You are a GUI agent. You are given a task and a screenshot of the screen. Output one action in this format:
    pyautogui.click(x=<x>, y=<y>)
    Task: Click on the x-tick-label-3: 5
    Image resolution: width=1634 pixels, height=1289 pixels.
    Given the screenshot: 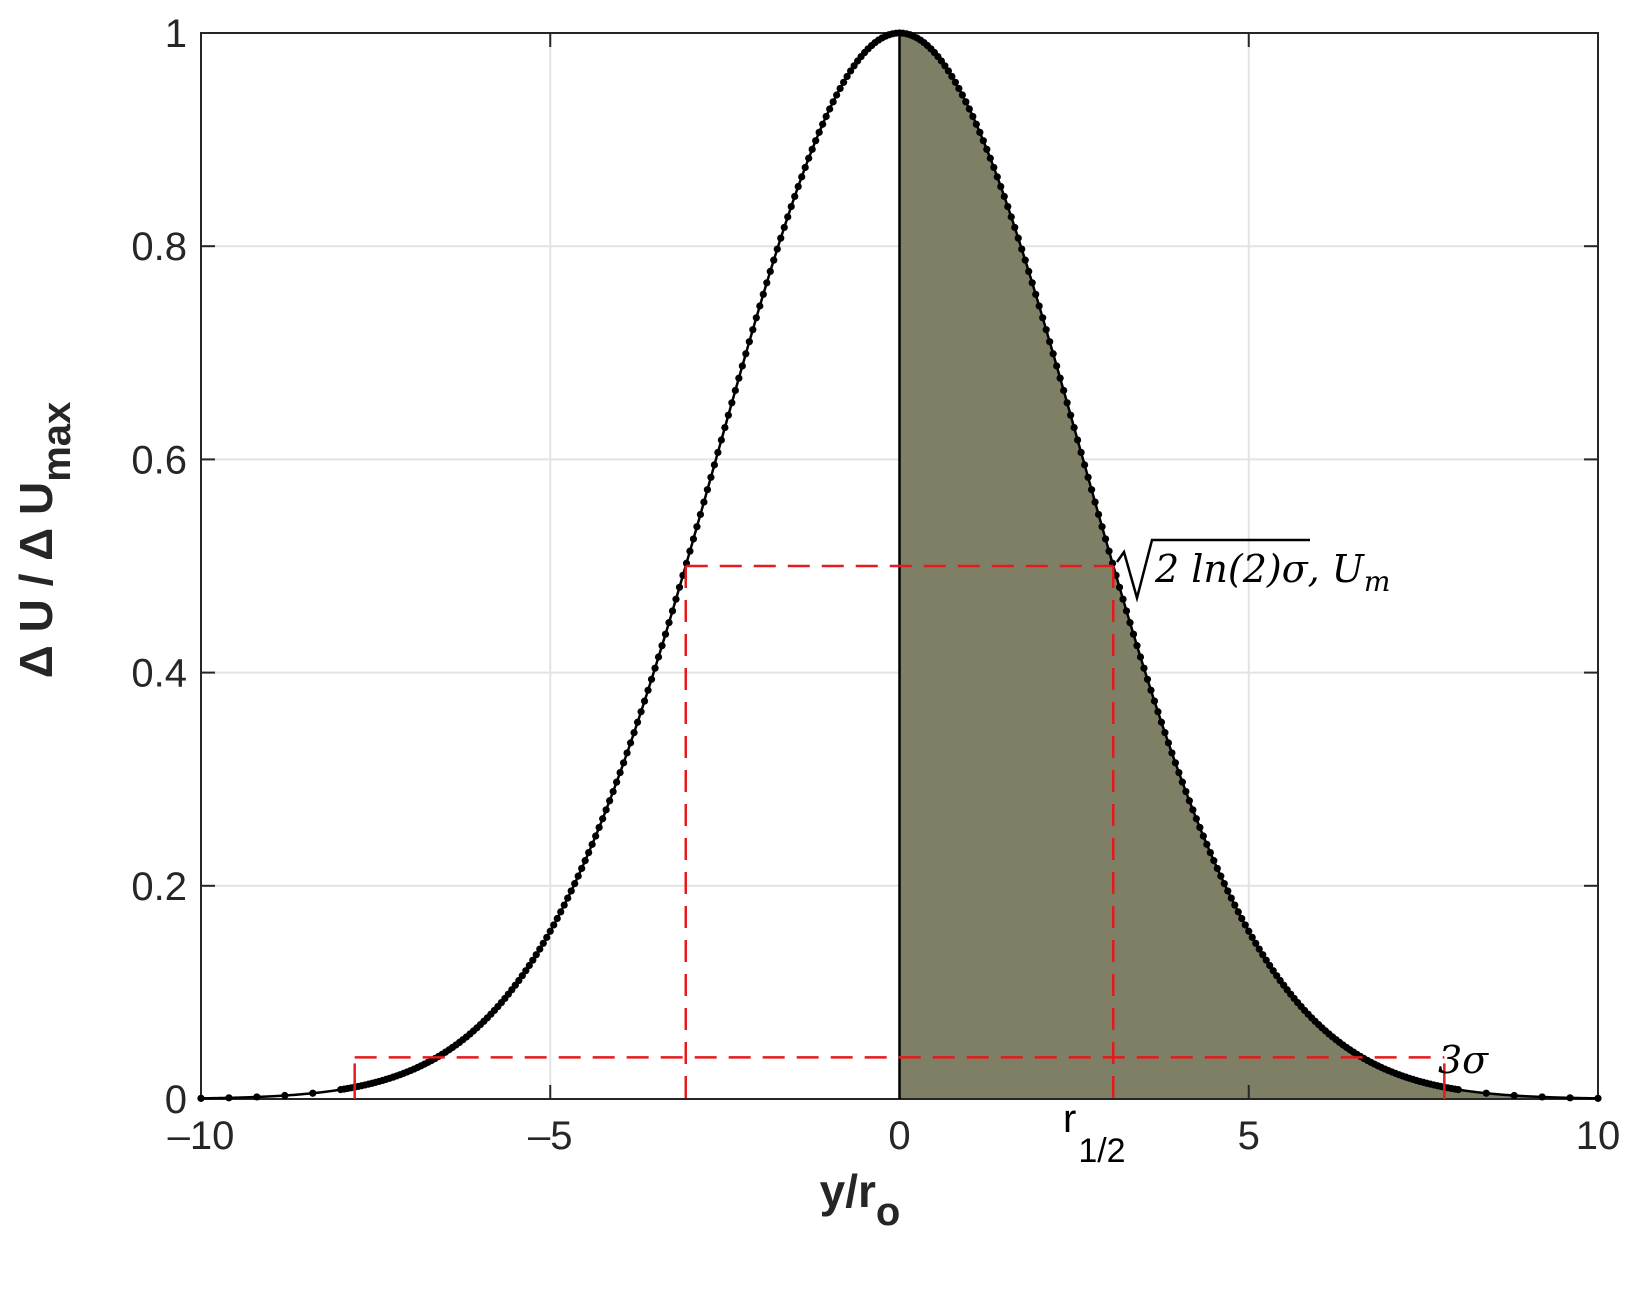 What is the action you would take?
    pyautogui.click(x=1249, y=1136)
    